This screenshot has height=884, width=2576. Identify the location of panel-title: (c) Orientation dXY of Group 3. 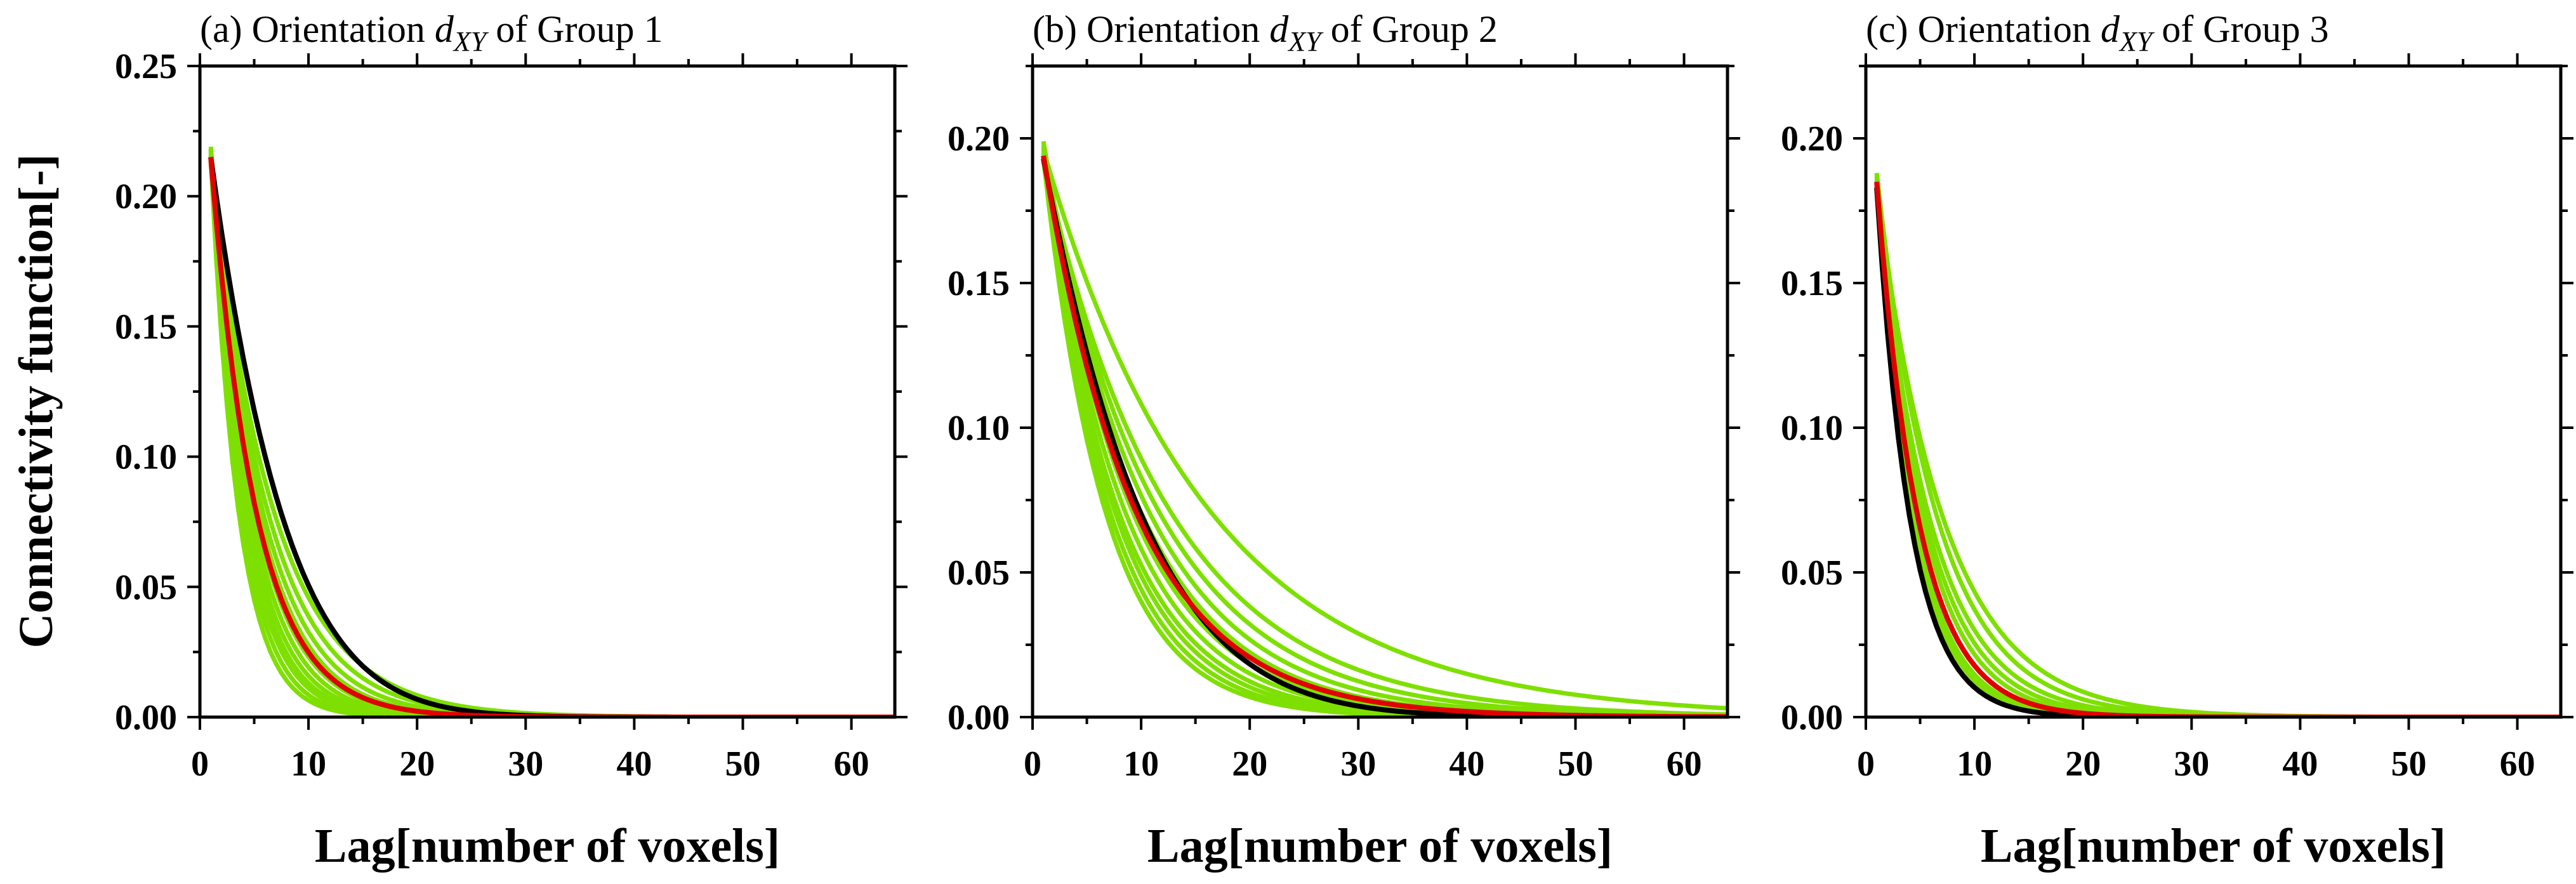
(2097, 32).